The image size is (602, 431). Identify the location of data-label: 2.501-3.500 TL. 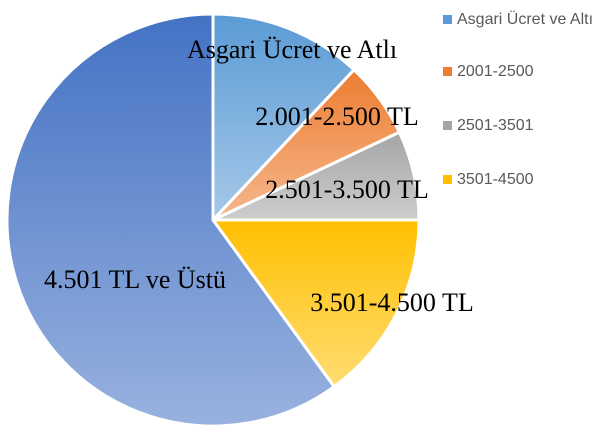
(346, 189).